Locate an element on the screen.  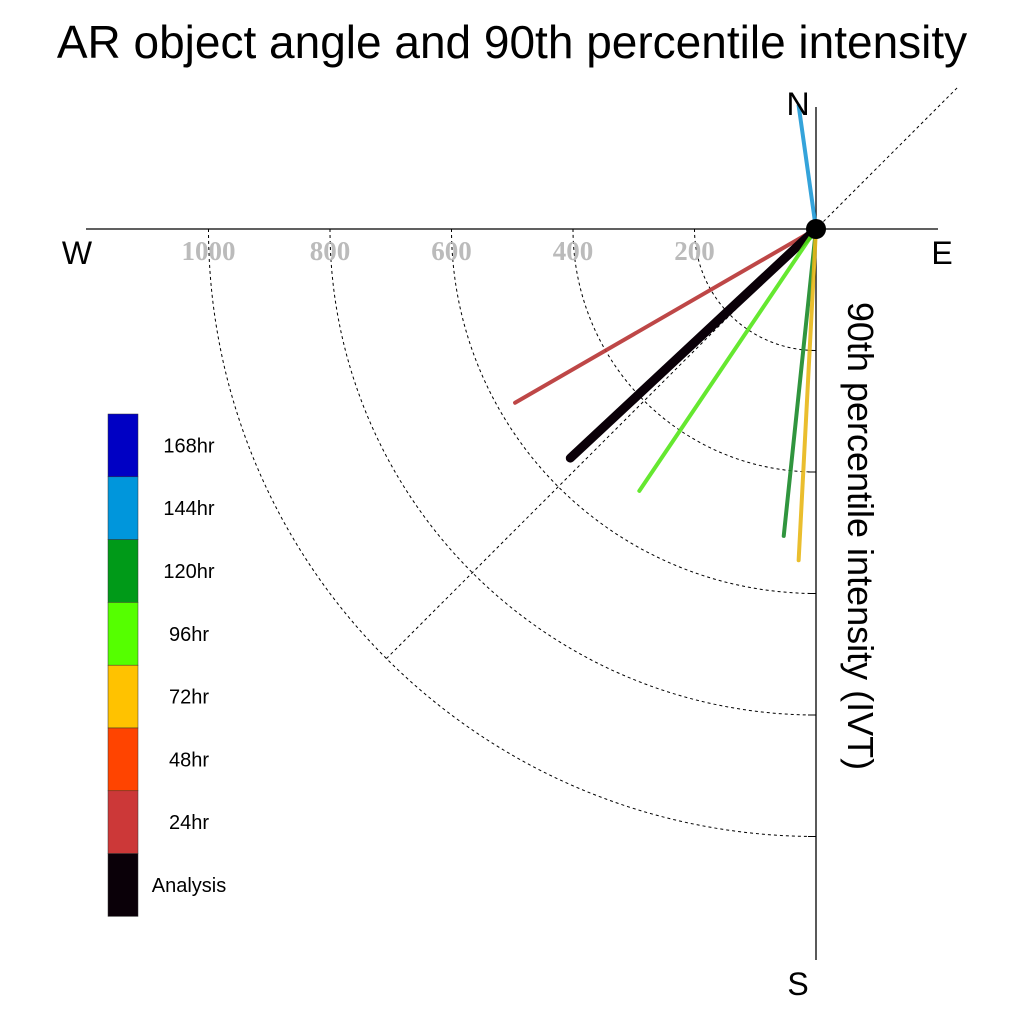
vector-120hr is located at coordinates (799, 382).